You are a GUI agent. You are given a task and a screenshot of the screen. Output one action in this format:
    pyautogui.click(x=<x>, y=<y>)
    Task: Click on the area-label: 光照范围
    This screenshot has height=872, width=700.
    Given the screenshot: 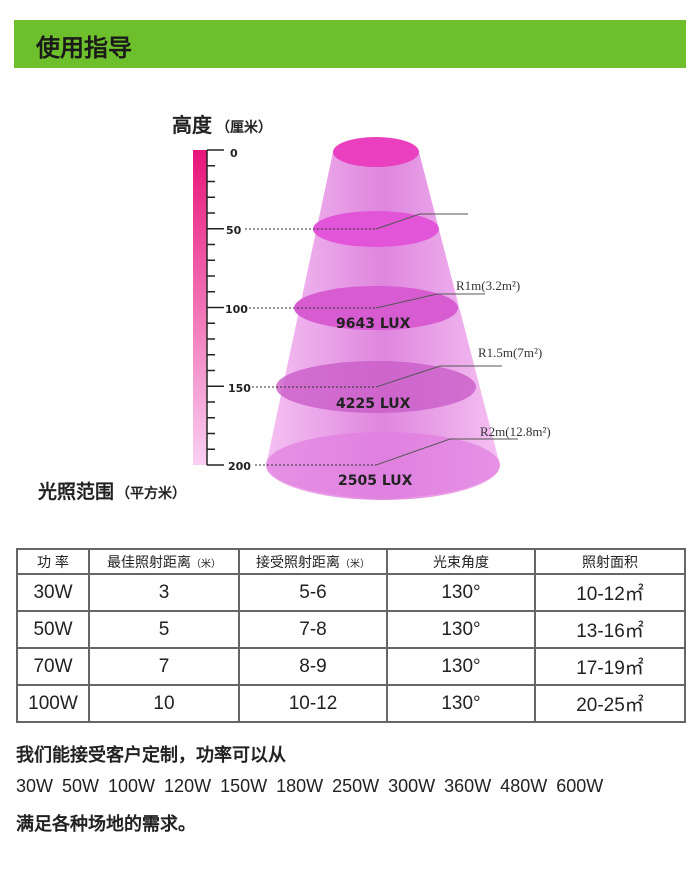 What is the action you would take?
    pyautogui.click(x=75, y=491)
    